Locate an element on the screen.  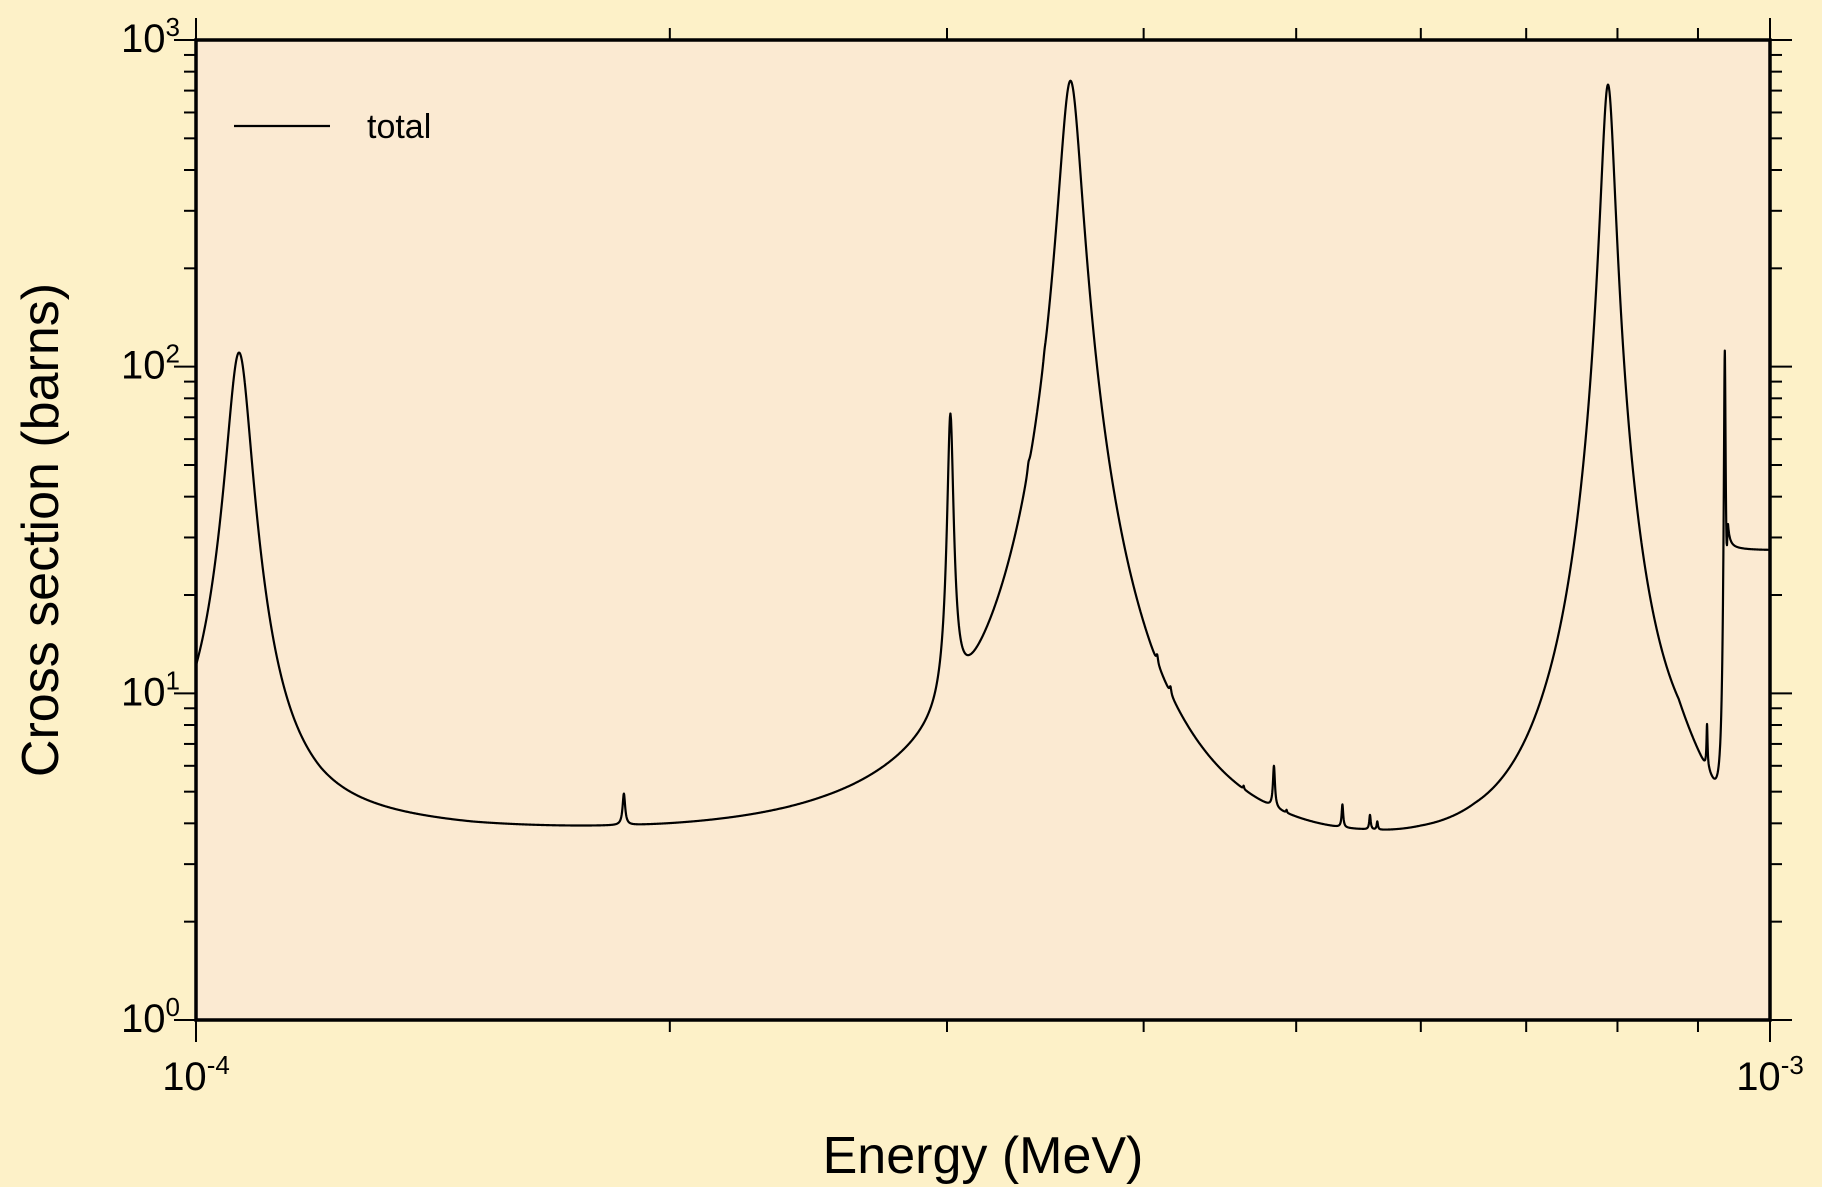
legend: total is located at coordinates (332, 127).